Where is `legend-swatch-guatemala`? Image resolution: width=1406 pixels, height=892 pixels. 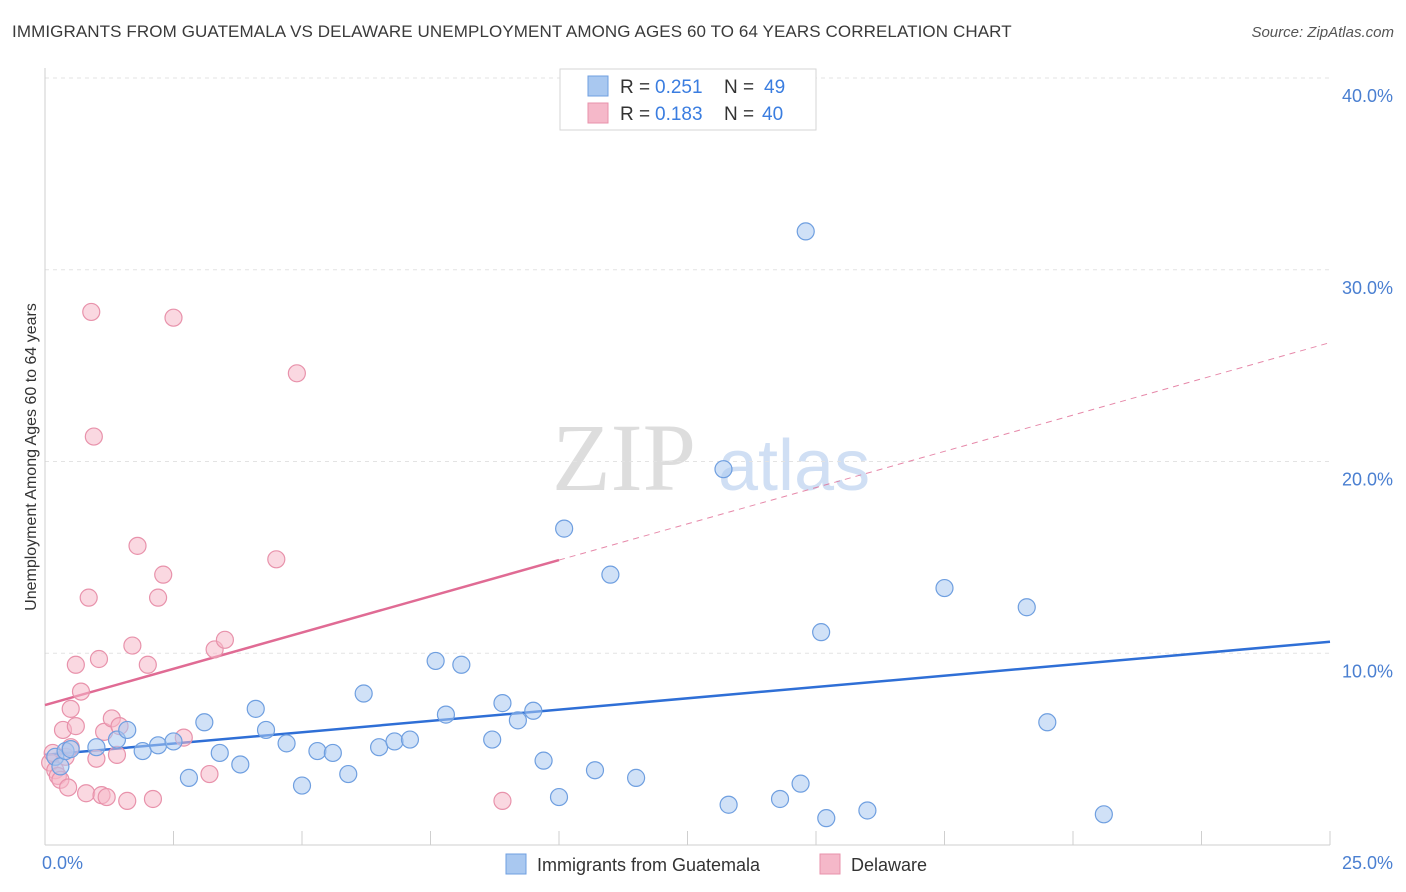
legend-swatch-guatemala is located at coordinates (598, 86).